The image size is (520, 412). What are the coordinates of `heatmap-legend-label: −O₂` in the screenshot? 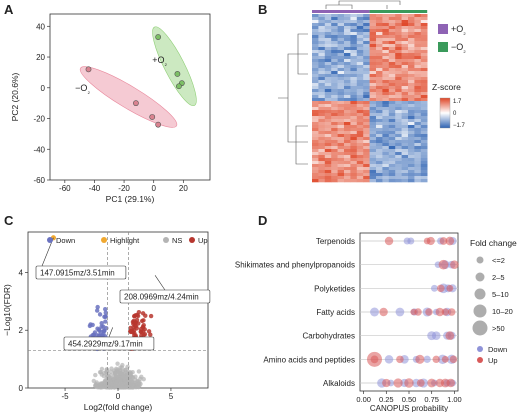 It's located at (458, 48).